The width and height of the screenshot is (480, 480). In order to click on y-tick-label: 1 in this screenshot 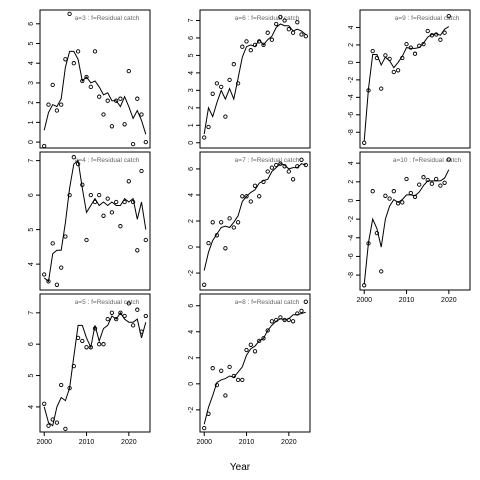, I will do `click(191, 125)`.